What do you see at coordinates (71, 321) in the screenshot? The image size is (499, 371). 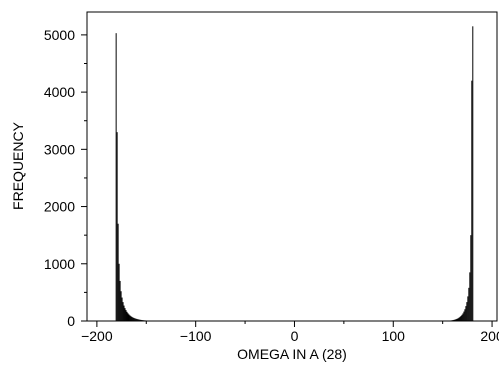 I see `y-tick-label: 0` at bounding box center [71, 321].